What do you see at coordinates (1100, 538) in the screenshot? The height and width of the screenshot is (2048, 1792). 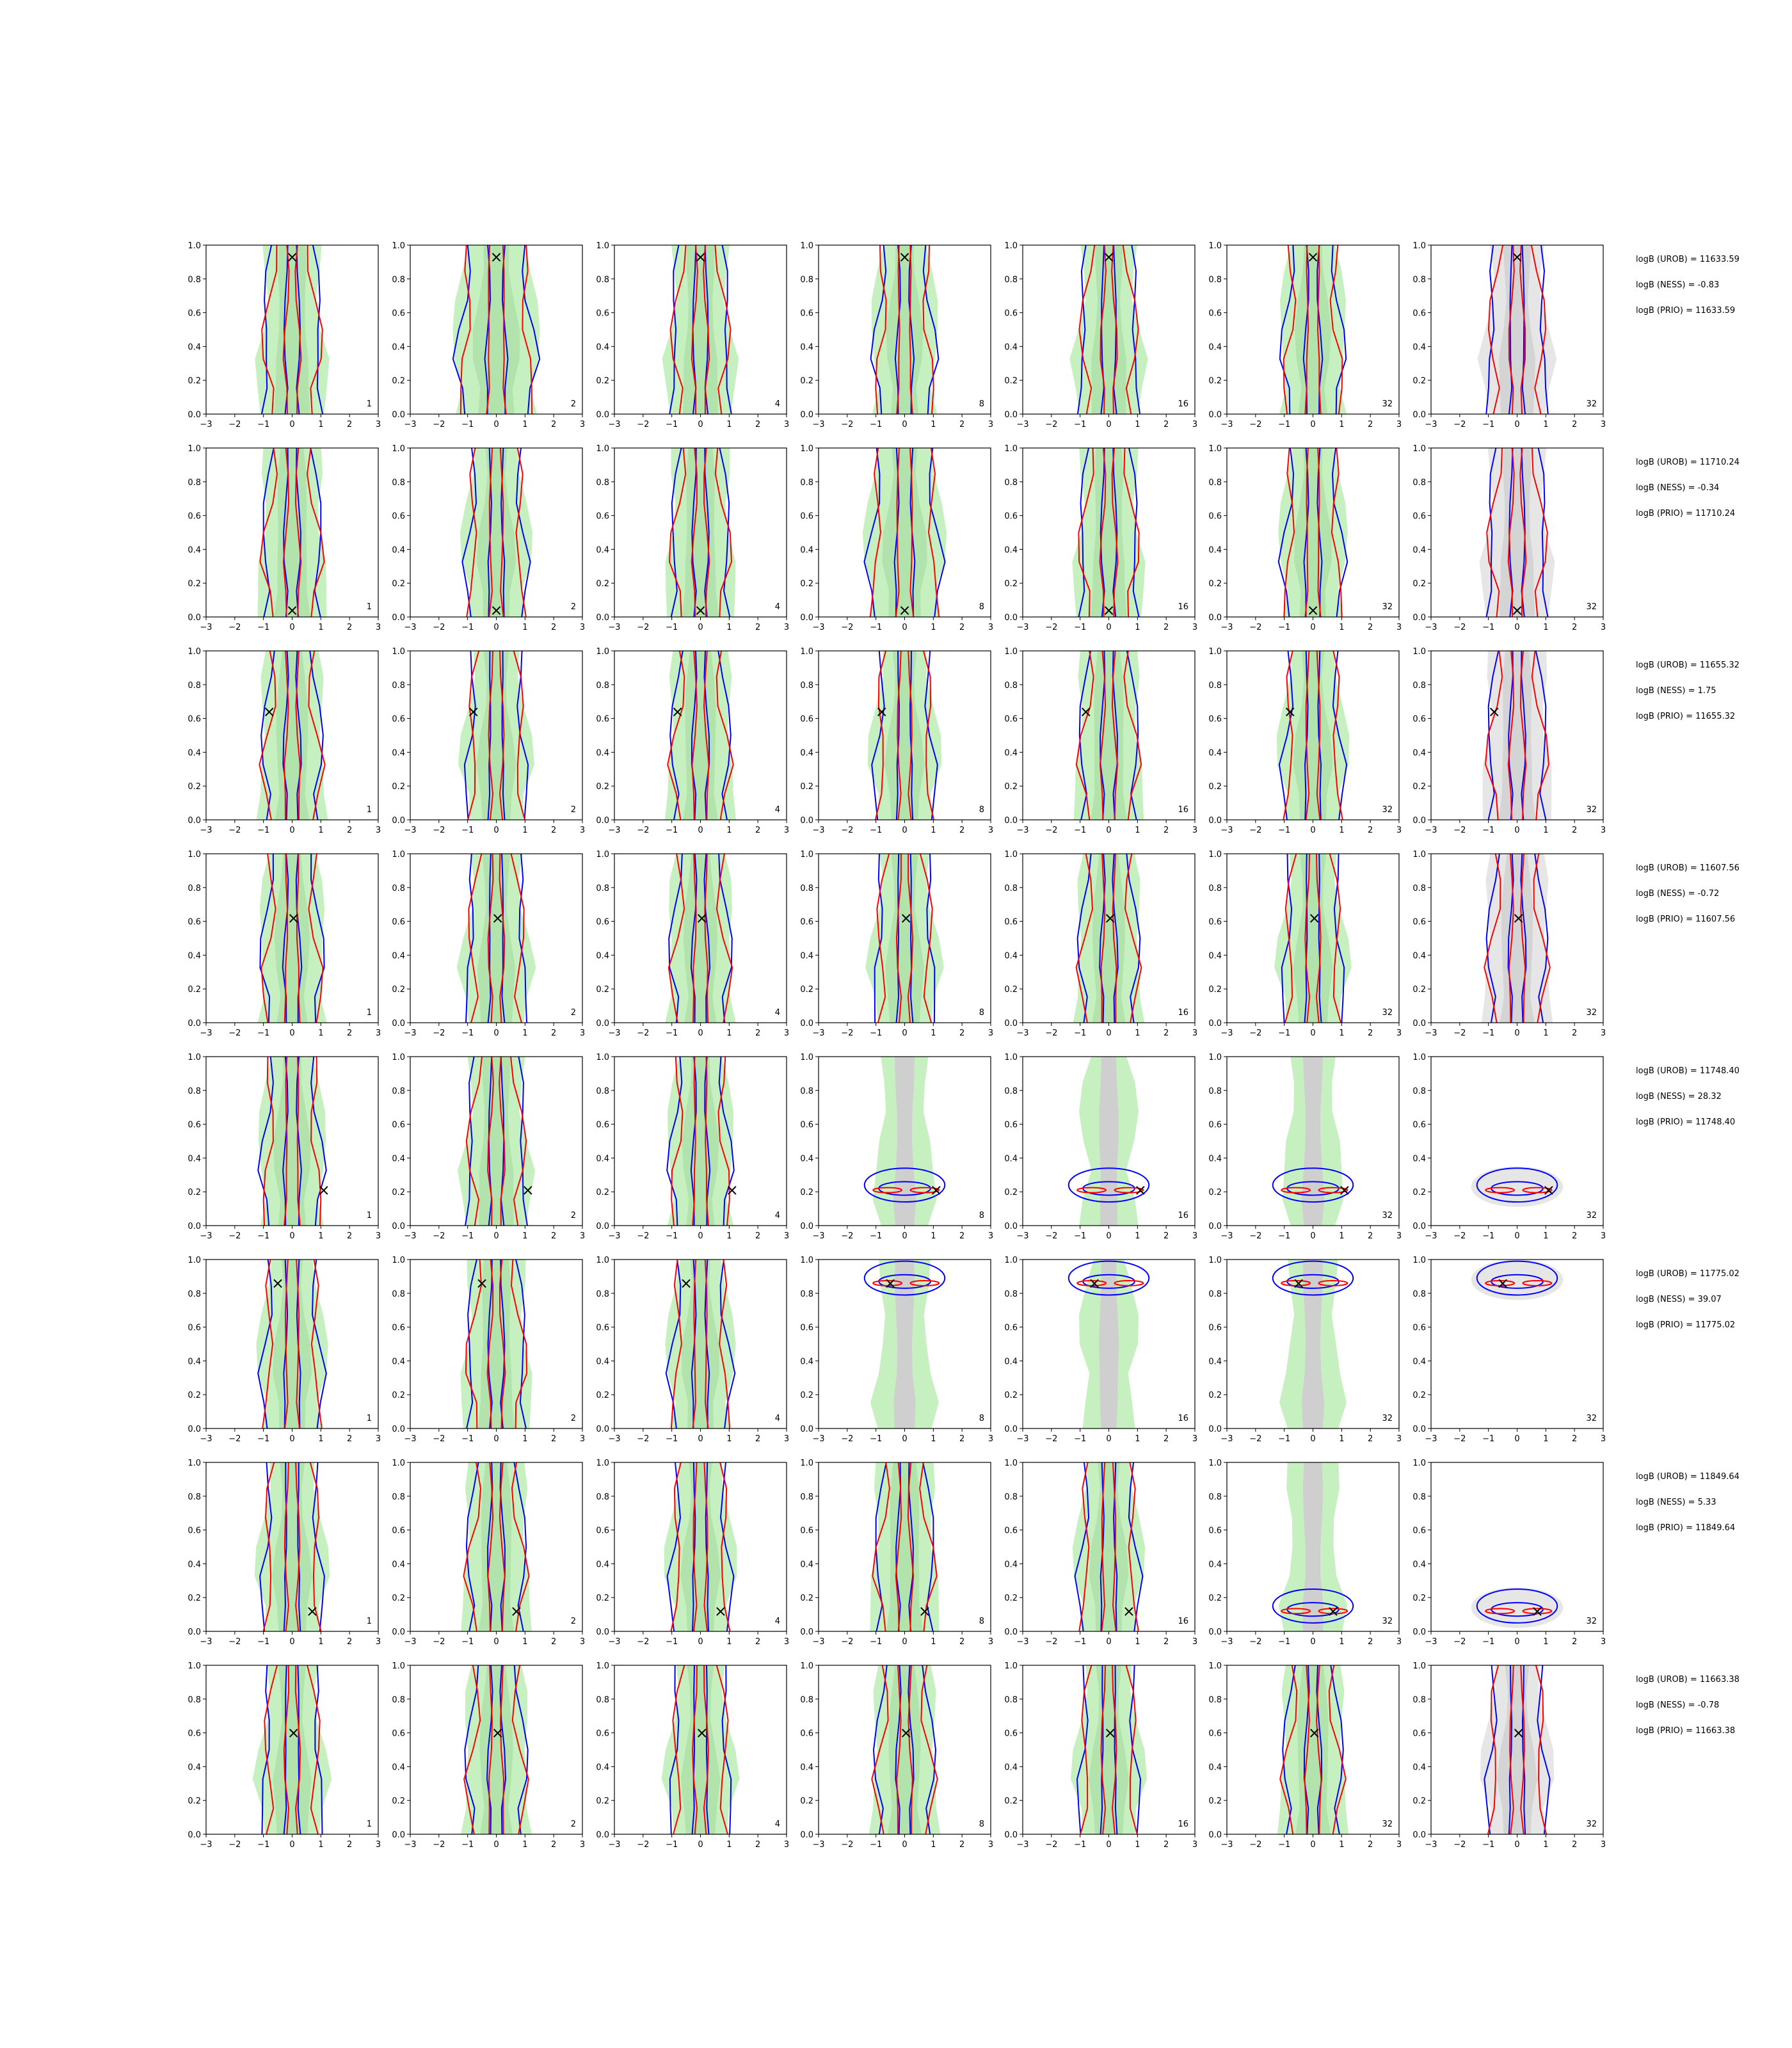 I see `contour-panel: × −3 −2 −1 0 1 2 3 0.0 0.2 0.4 0.6 0.8 1.0 16` at bounding box center [1100, 538].